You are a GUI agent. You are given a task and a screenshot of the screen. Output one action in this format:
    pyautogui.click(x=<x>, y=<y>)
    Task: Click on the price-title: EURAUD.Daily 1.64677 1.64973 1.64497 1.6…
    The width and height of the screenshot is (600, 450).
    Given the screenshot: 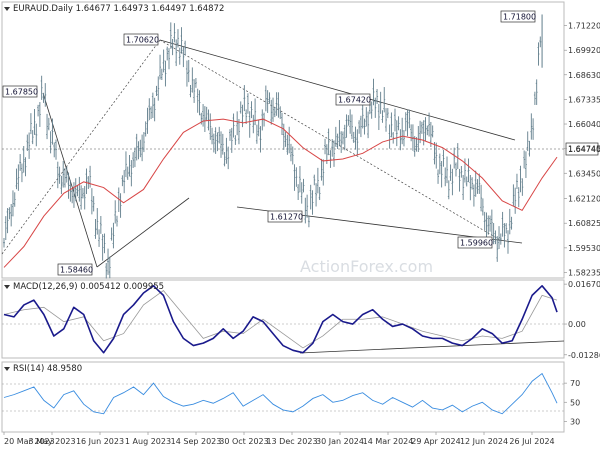 What is the action you would take?
    pyautogui.click(x=114, y=9)
    